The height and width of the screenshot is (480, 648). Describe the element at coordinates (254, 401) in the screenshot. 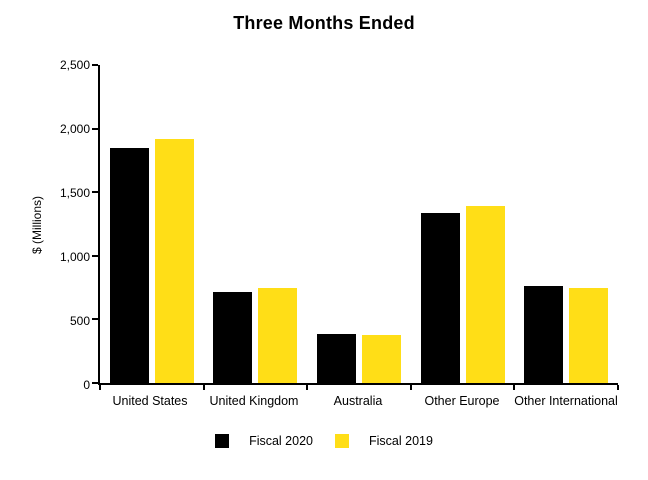

I see `x-label-united-kingdom: United Kingdom` at that location.